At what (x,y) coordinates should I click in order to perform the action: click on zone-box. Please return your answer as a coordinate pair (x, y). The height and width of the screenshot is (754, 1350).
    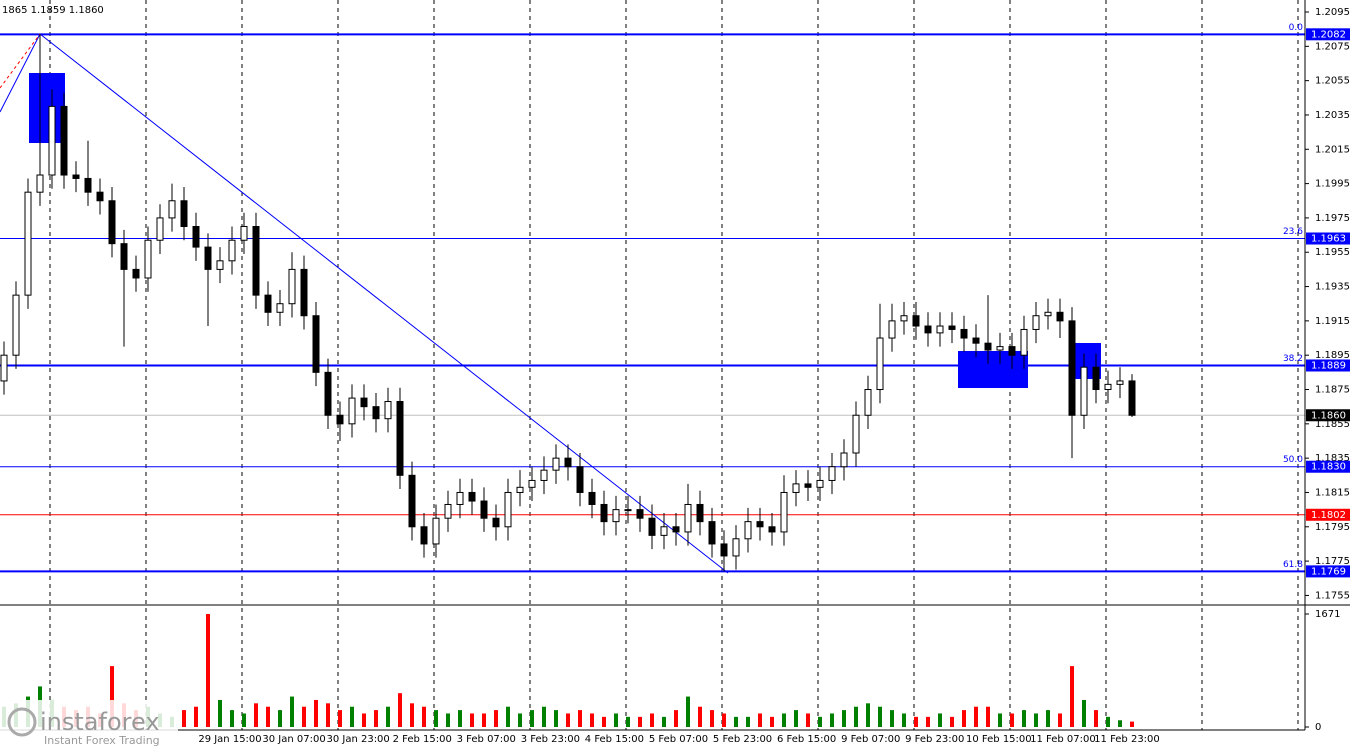
    Looking at the image, I should click on (993, 369).